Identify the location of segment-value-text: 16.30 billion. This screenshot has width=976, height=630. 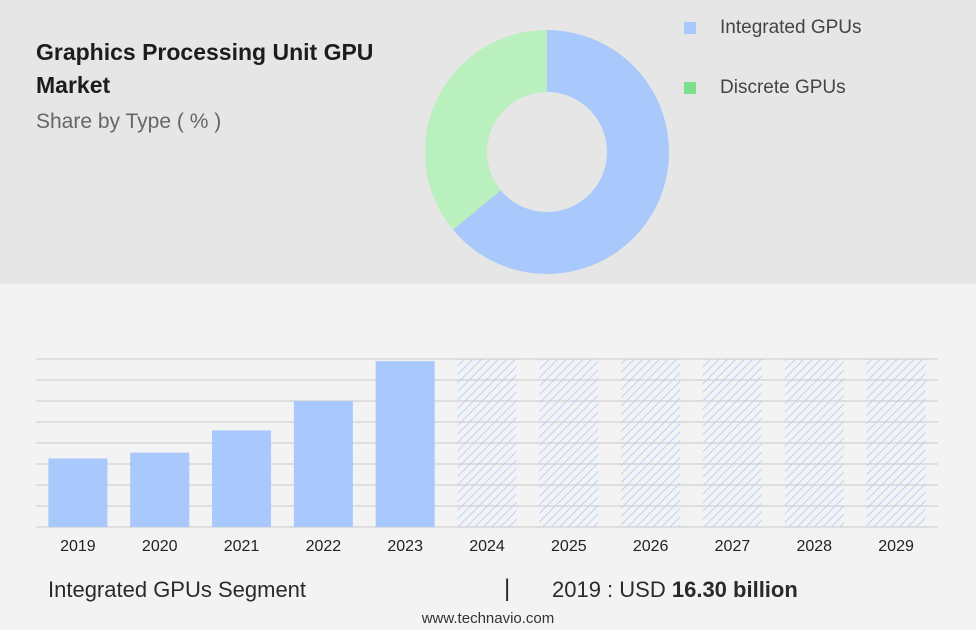
(734, 589).